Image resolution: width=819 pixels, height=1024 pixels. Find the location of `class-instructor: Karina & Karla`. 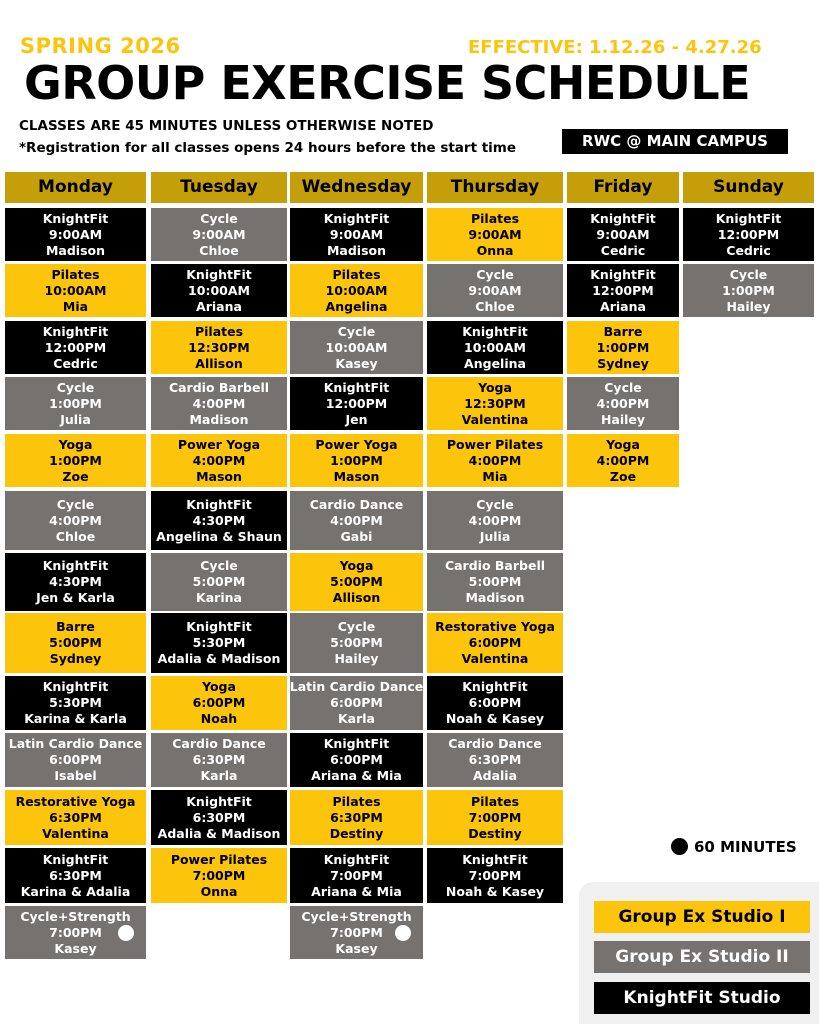

class-instructor: Karina & Karla is located at coordinates (75, 718).